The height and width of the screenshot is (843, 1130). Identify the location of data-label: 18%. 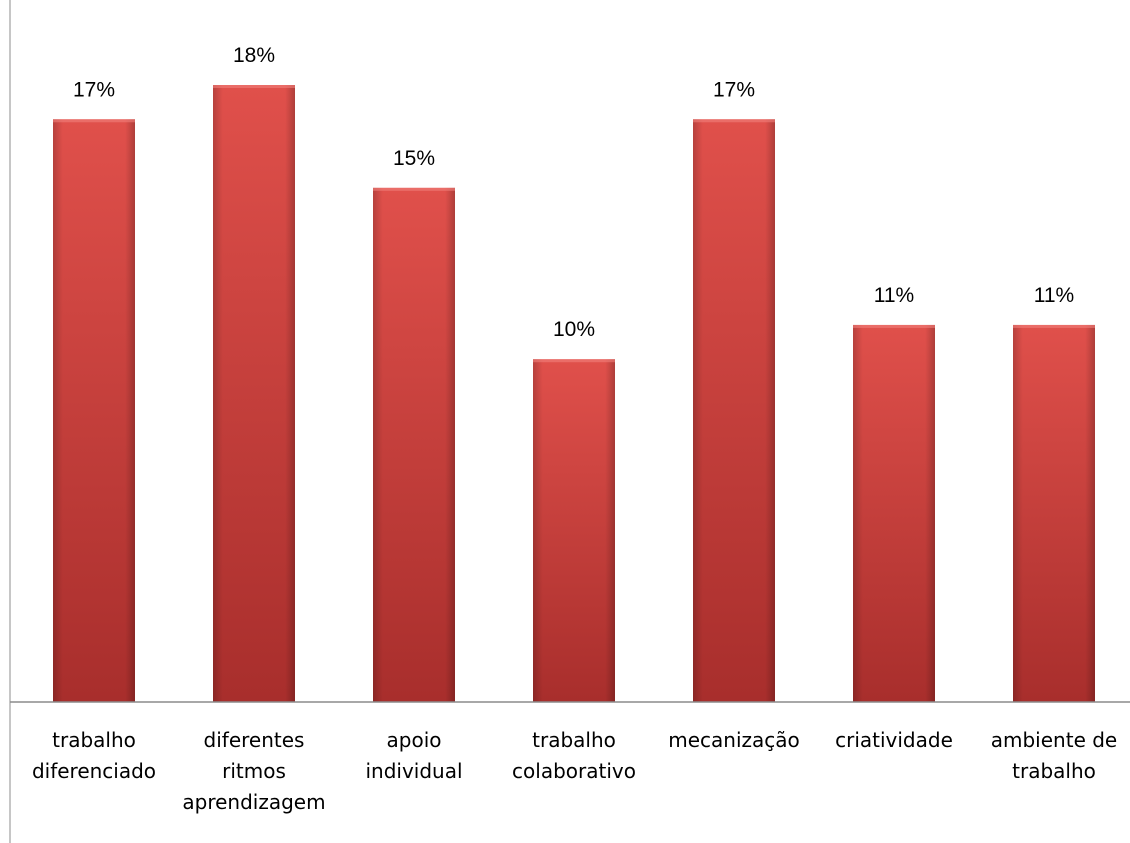
(254, 55).